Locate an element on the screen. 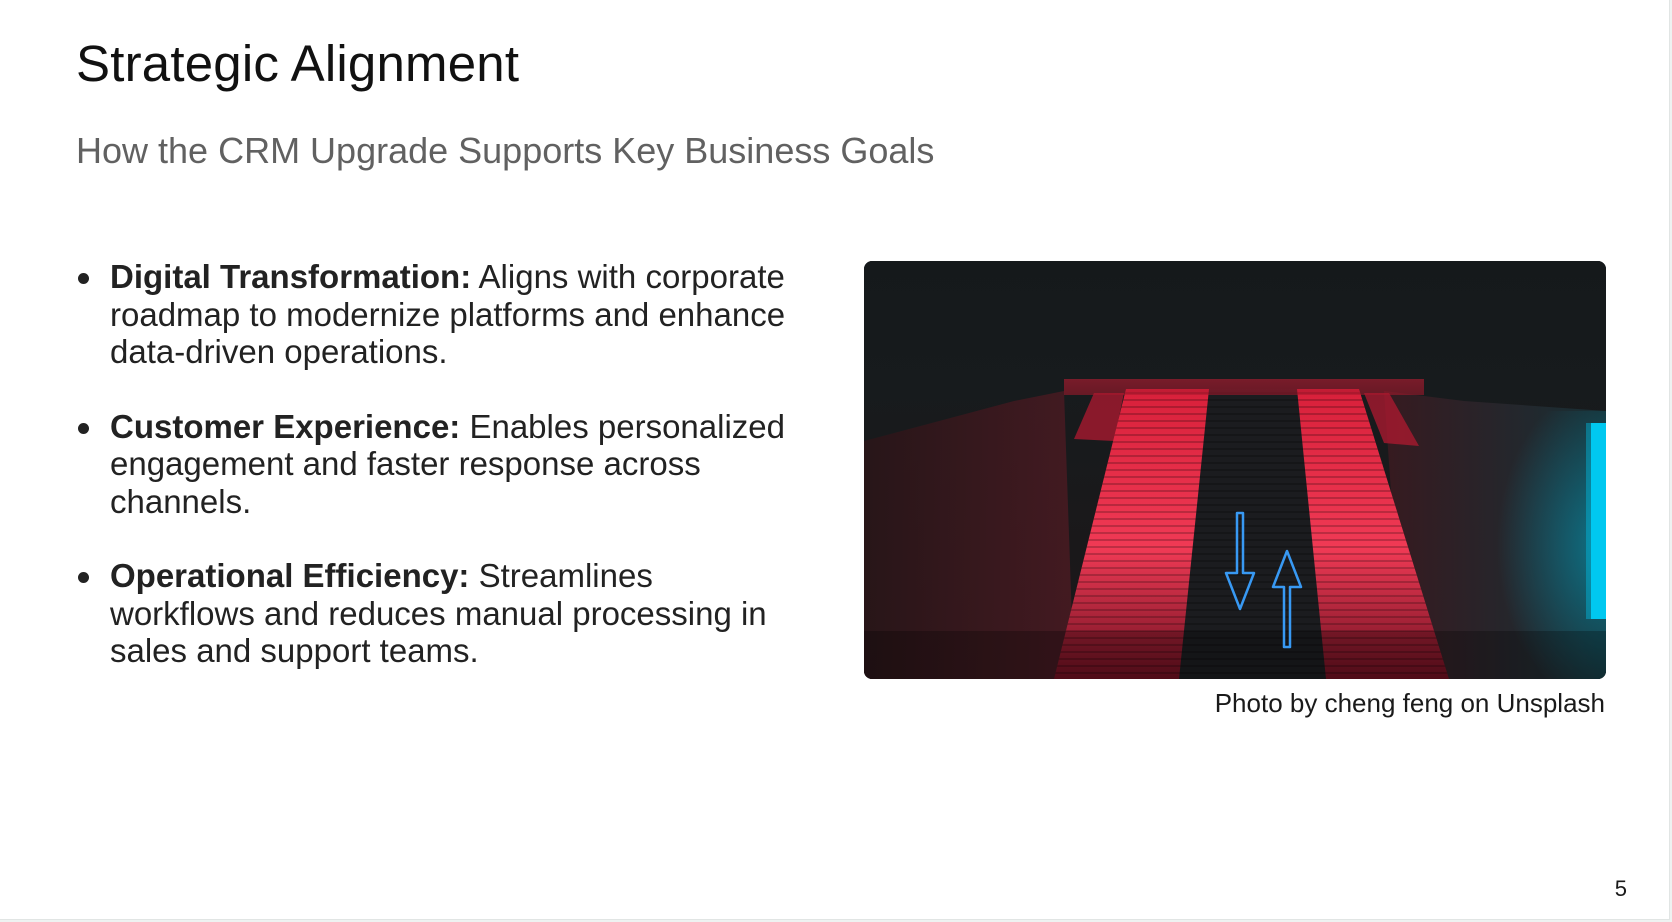  left-stripe-steps is located at coordinates (1131, 534).